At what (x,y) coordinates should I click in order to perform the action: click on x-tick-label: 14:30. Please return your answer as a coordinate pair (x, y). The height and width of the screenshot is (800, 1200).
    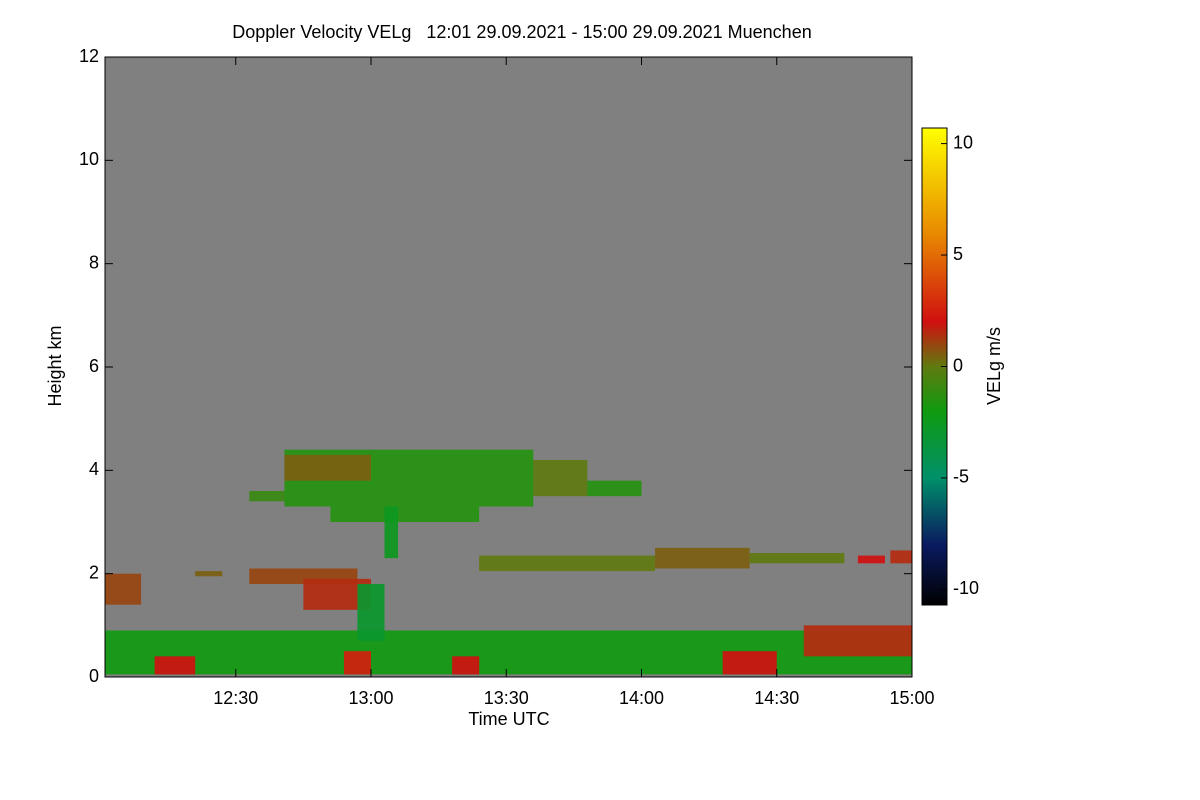
    Looking at the image, I should click on (776, 698).